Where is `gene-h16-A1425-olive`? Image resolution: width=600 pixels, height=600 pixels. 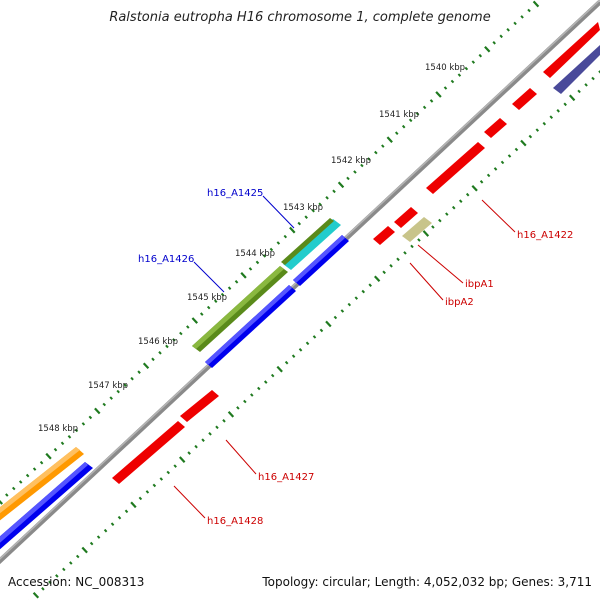
gene-h16-A1425-olive is located at coordinates (307, 241).